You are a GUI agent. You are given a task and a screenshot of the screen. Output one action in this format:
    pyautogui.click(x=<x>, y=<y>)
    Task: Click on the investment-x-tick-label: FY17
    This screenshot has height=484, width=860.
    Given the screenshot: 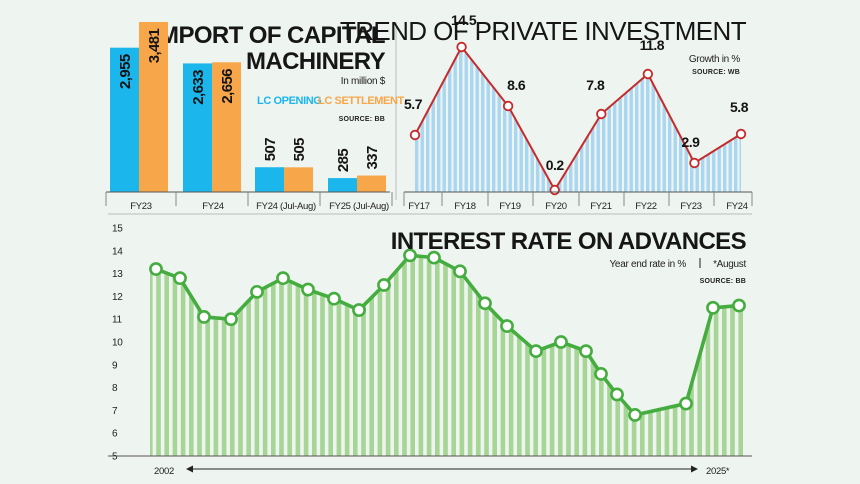 What is the action you would take?
    pyautogui.click(x=419, y=206)
    